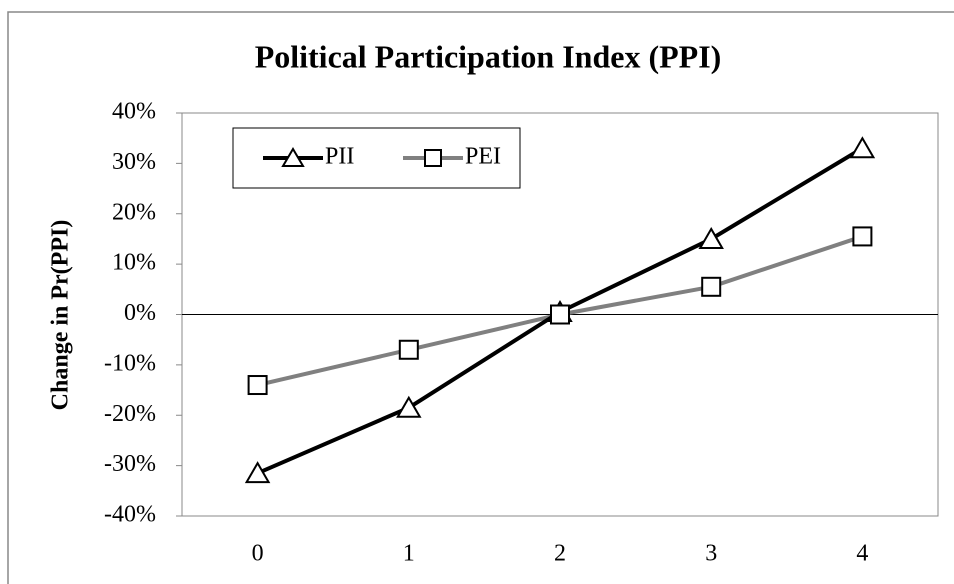 The width and height of the screenshot is (954, 584). I want to click on legend-label: PEI, so click(483, 157).